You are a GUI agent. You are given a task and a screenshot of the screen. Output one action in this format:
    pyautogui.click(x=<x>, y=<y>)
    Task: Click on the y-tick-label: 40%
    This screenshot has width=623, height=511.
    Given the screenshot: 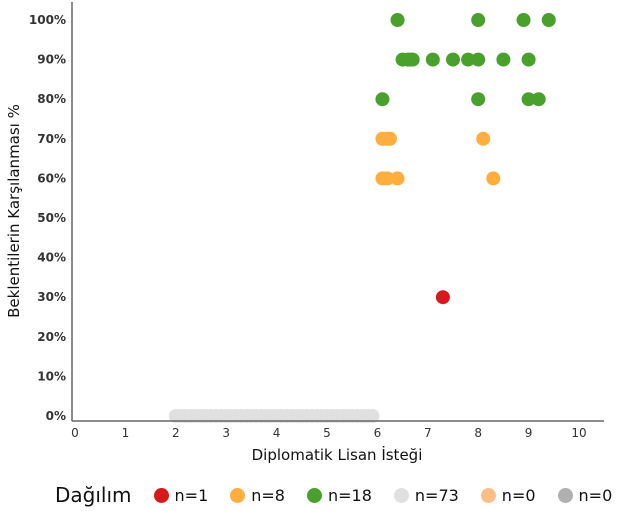 What is the action you would take?
    pyautogui.click(x=51, y=258)
    